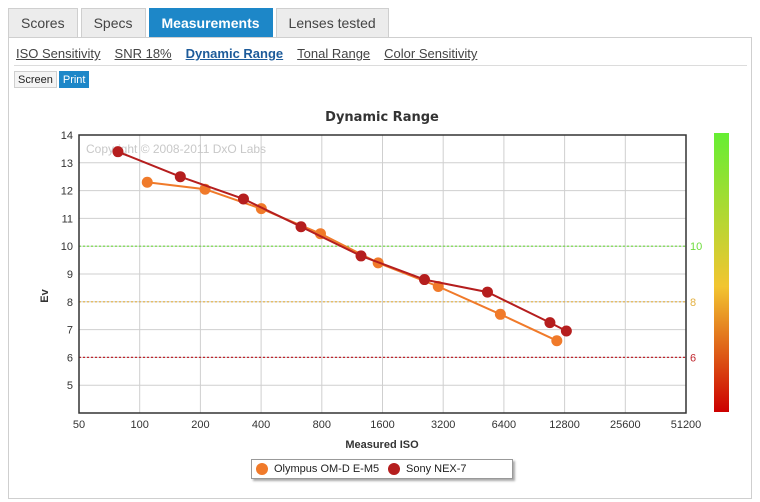 The image size is (760, 502). What do you see at coordinates (70, 358) in the screenshot?
I see `y-tick-label: 6` at bounding box center [70, 358].